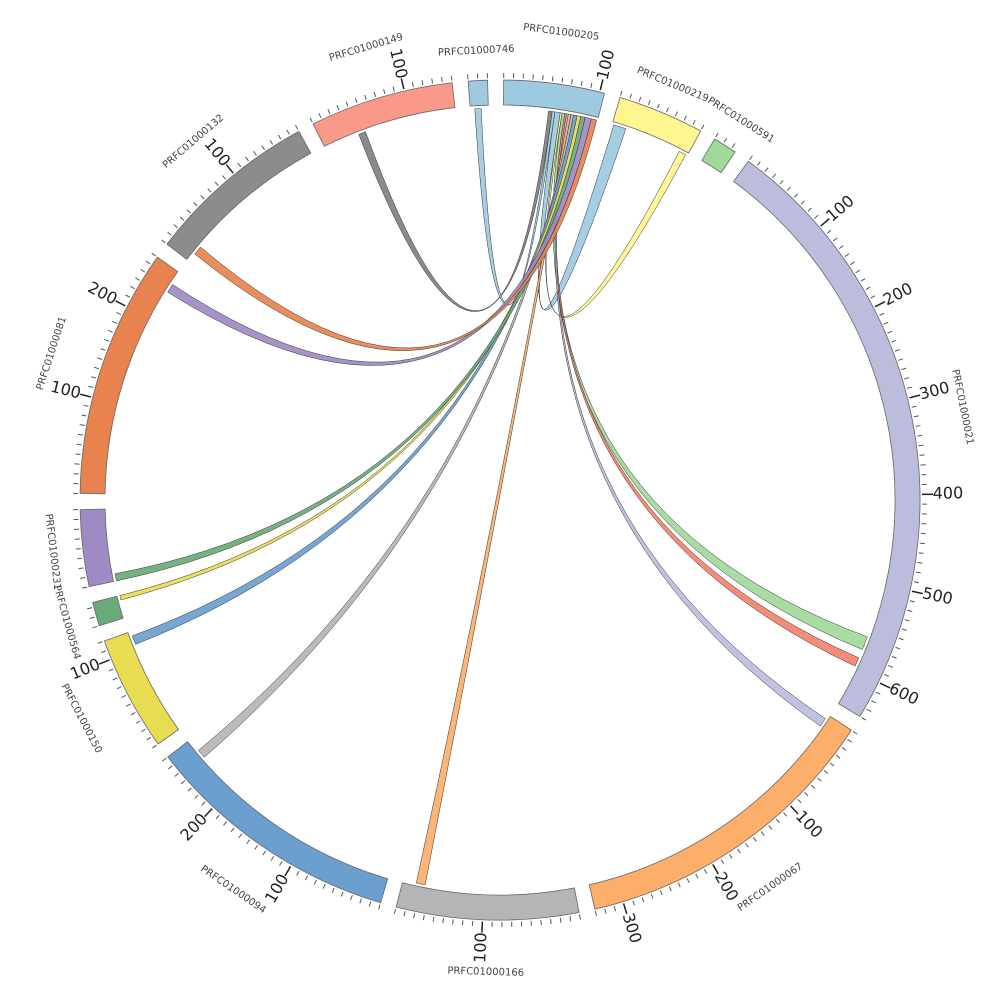 This screenshot has width=1000, height=1000. What do you see at coordinates (934, 391) in the screenshot?
I see `tick-label: 300` at bounding box center [934, 391].